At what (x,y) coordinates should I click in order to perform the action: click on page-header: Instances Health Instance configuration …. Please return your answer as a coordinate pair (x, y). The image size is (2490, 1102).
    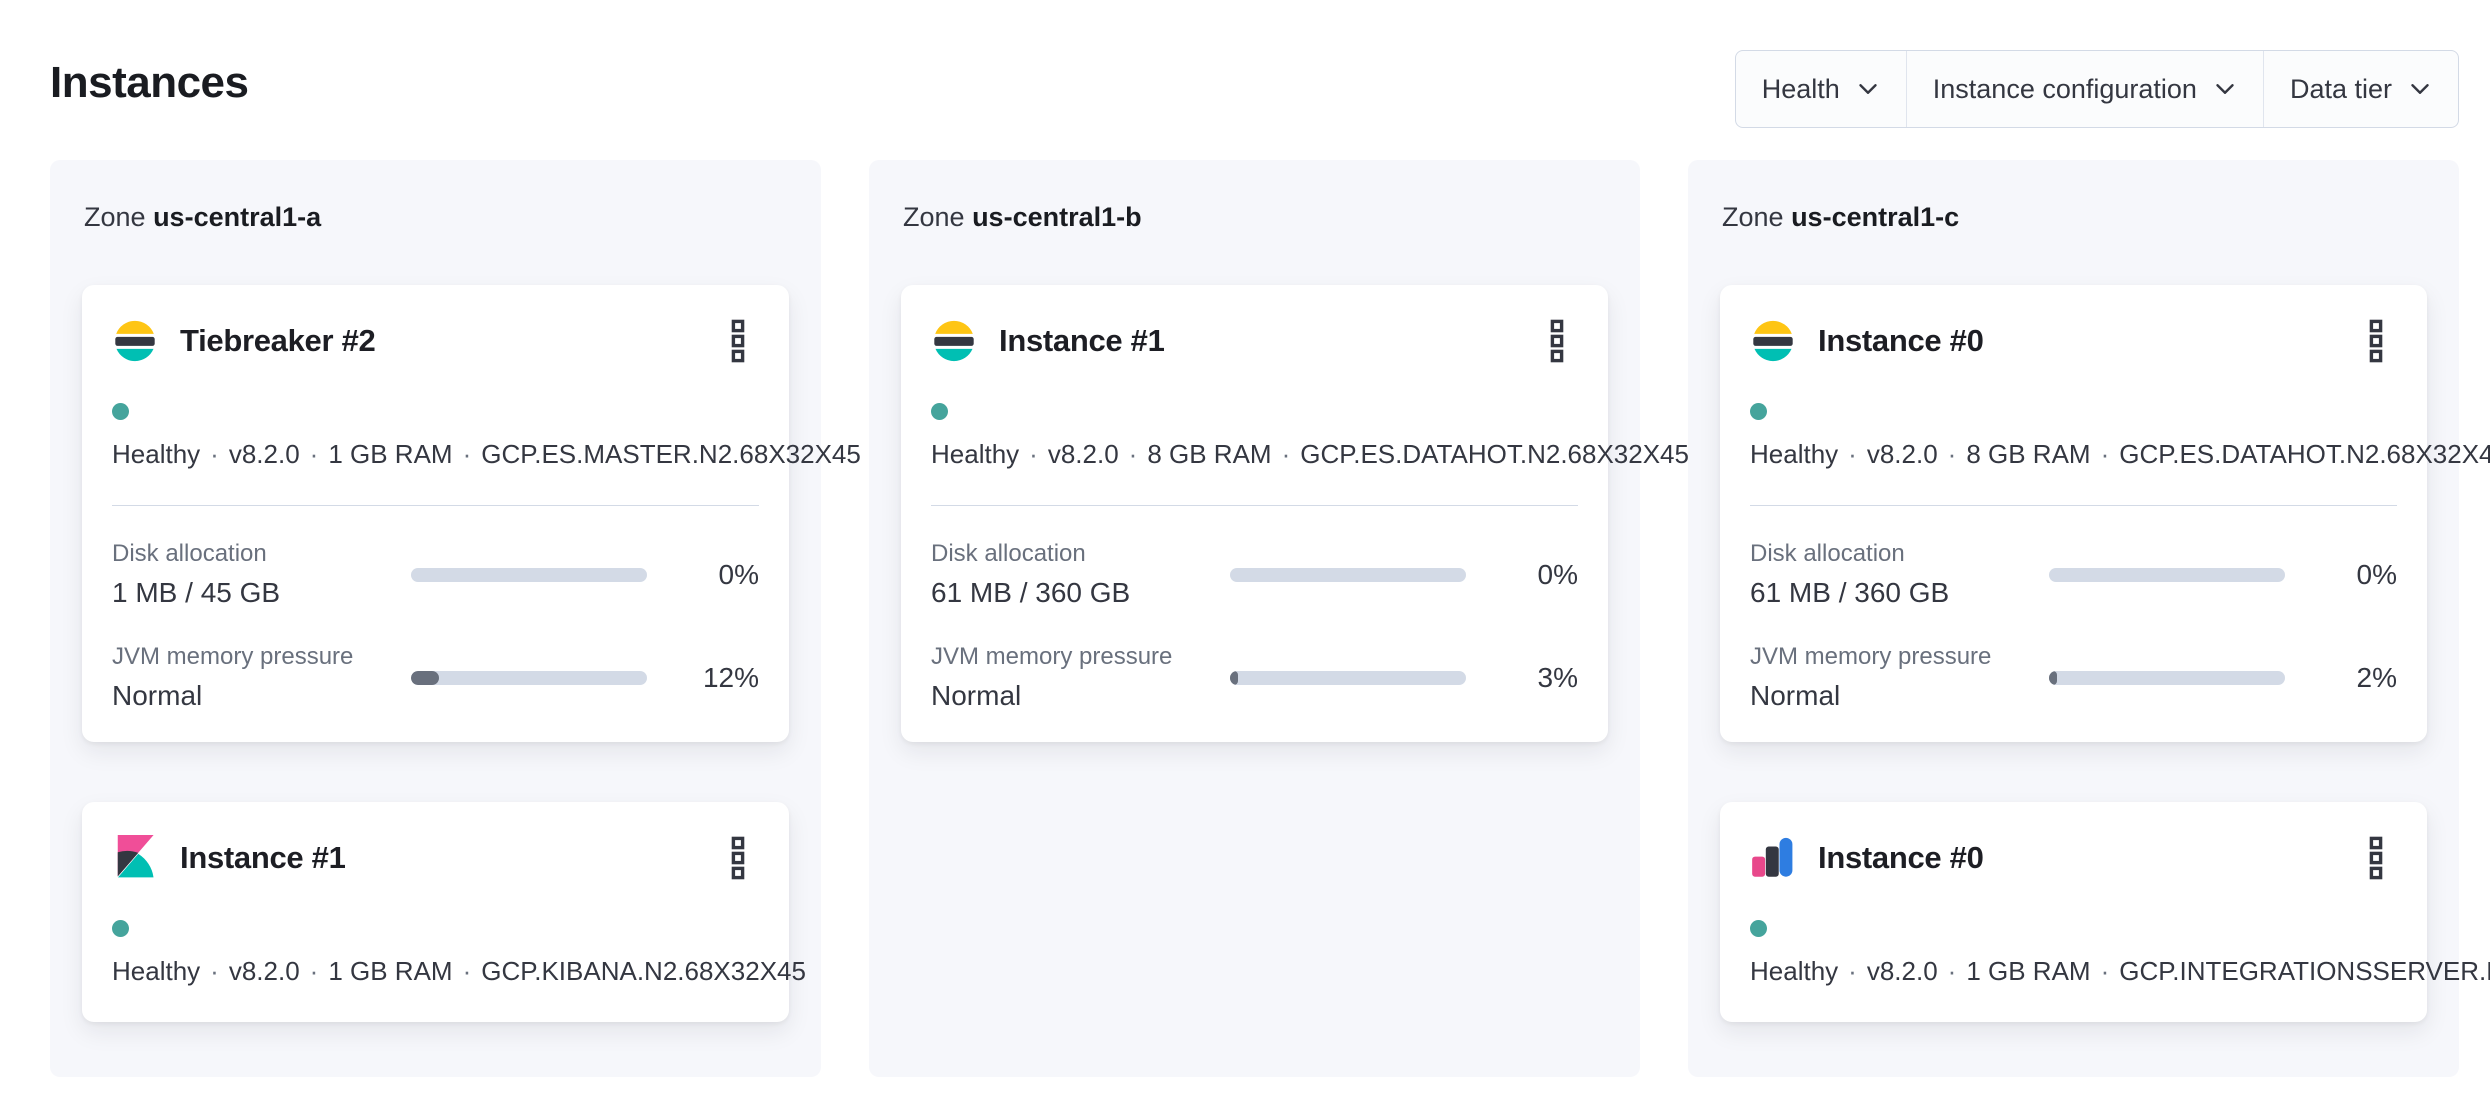
    Looking at the image, I should click on (1245, 64).